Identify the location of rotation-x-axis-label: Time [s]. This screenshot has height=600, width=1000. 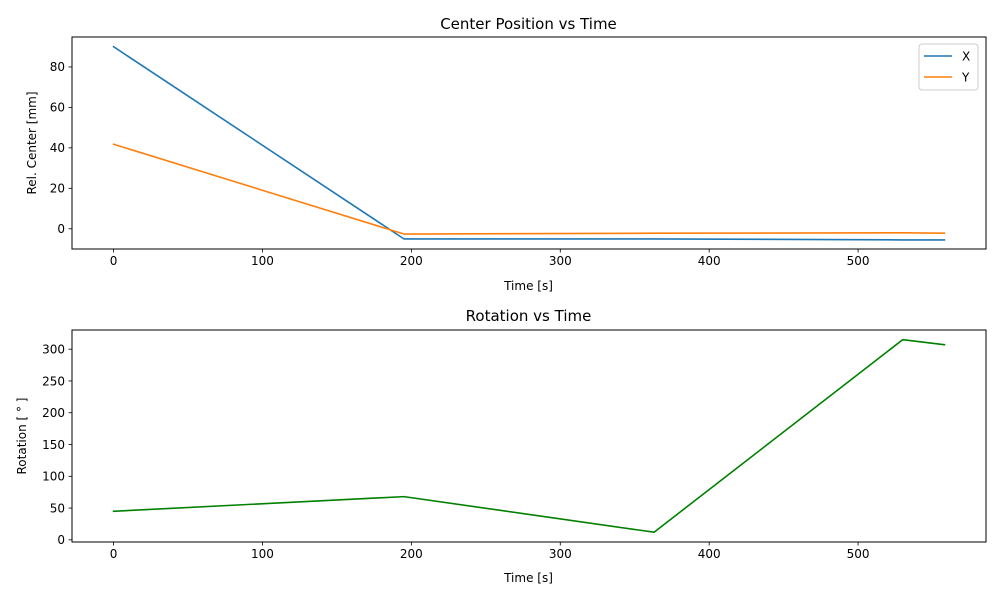
(528, 578).